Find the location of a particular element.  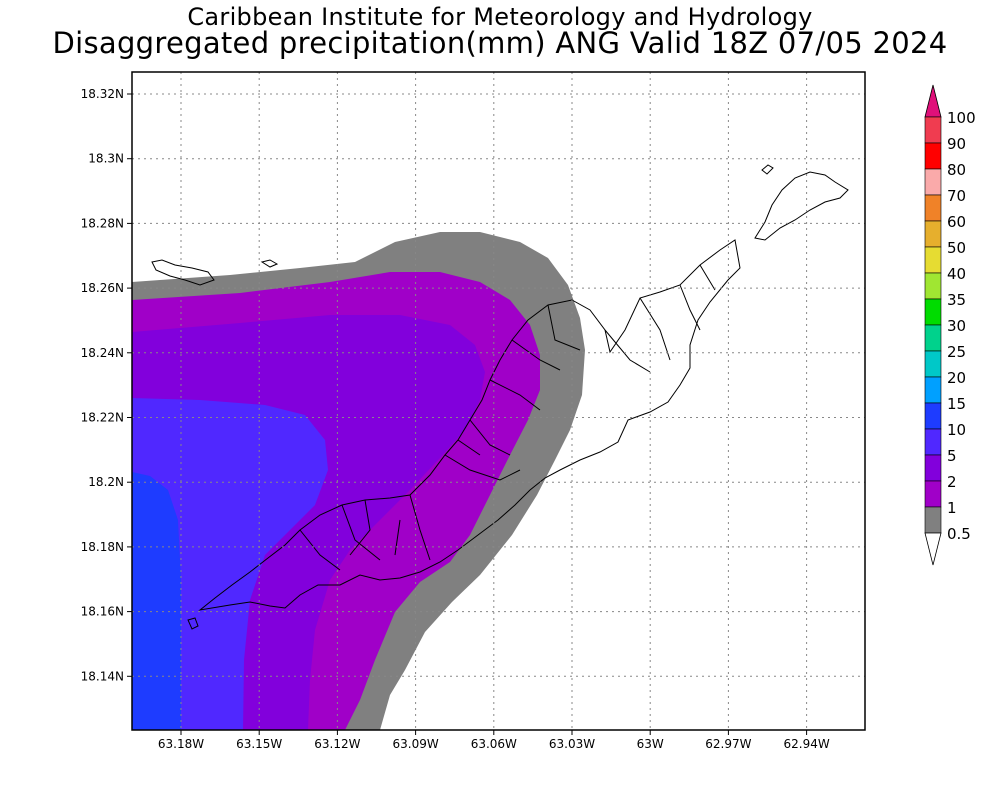

lon-tick-label: 63.03W is located at coordinates (572, 744).